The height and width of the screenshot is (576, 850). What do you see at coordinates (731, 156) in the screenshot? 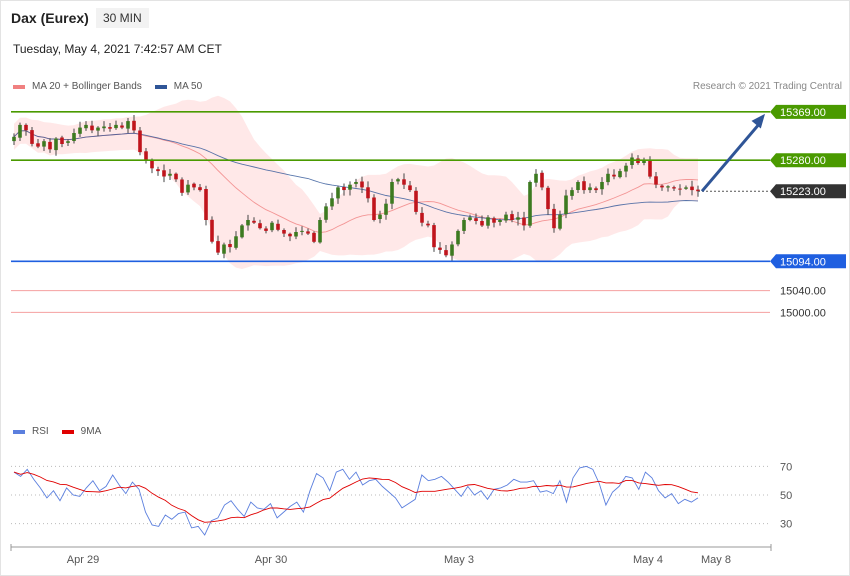
I see `projection-arrow-shaft` at bounding box center [731, 156].